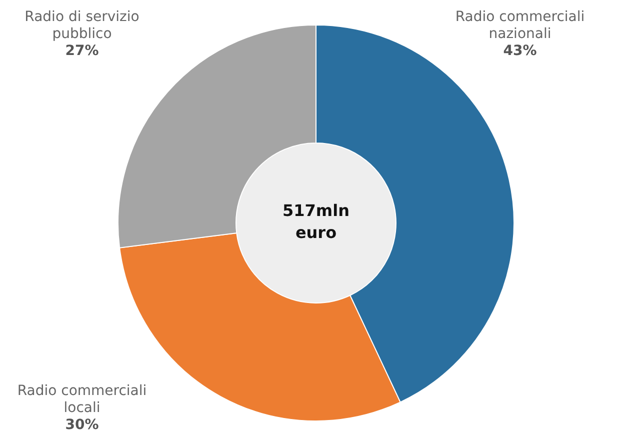 This screenshot has width=632, height=446. I want to click on text: 517mln euro, so click(316, 221).